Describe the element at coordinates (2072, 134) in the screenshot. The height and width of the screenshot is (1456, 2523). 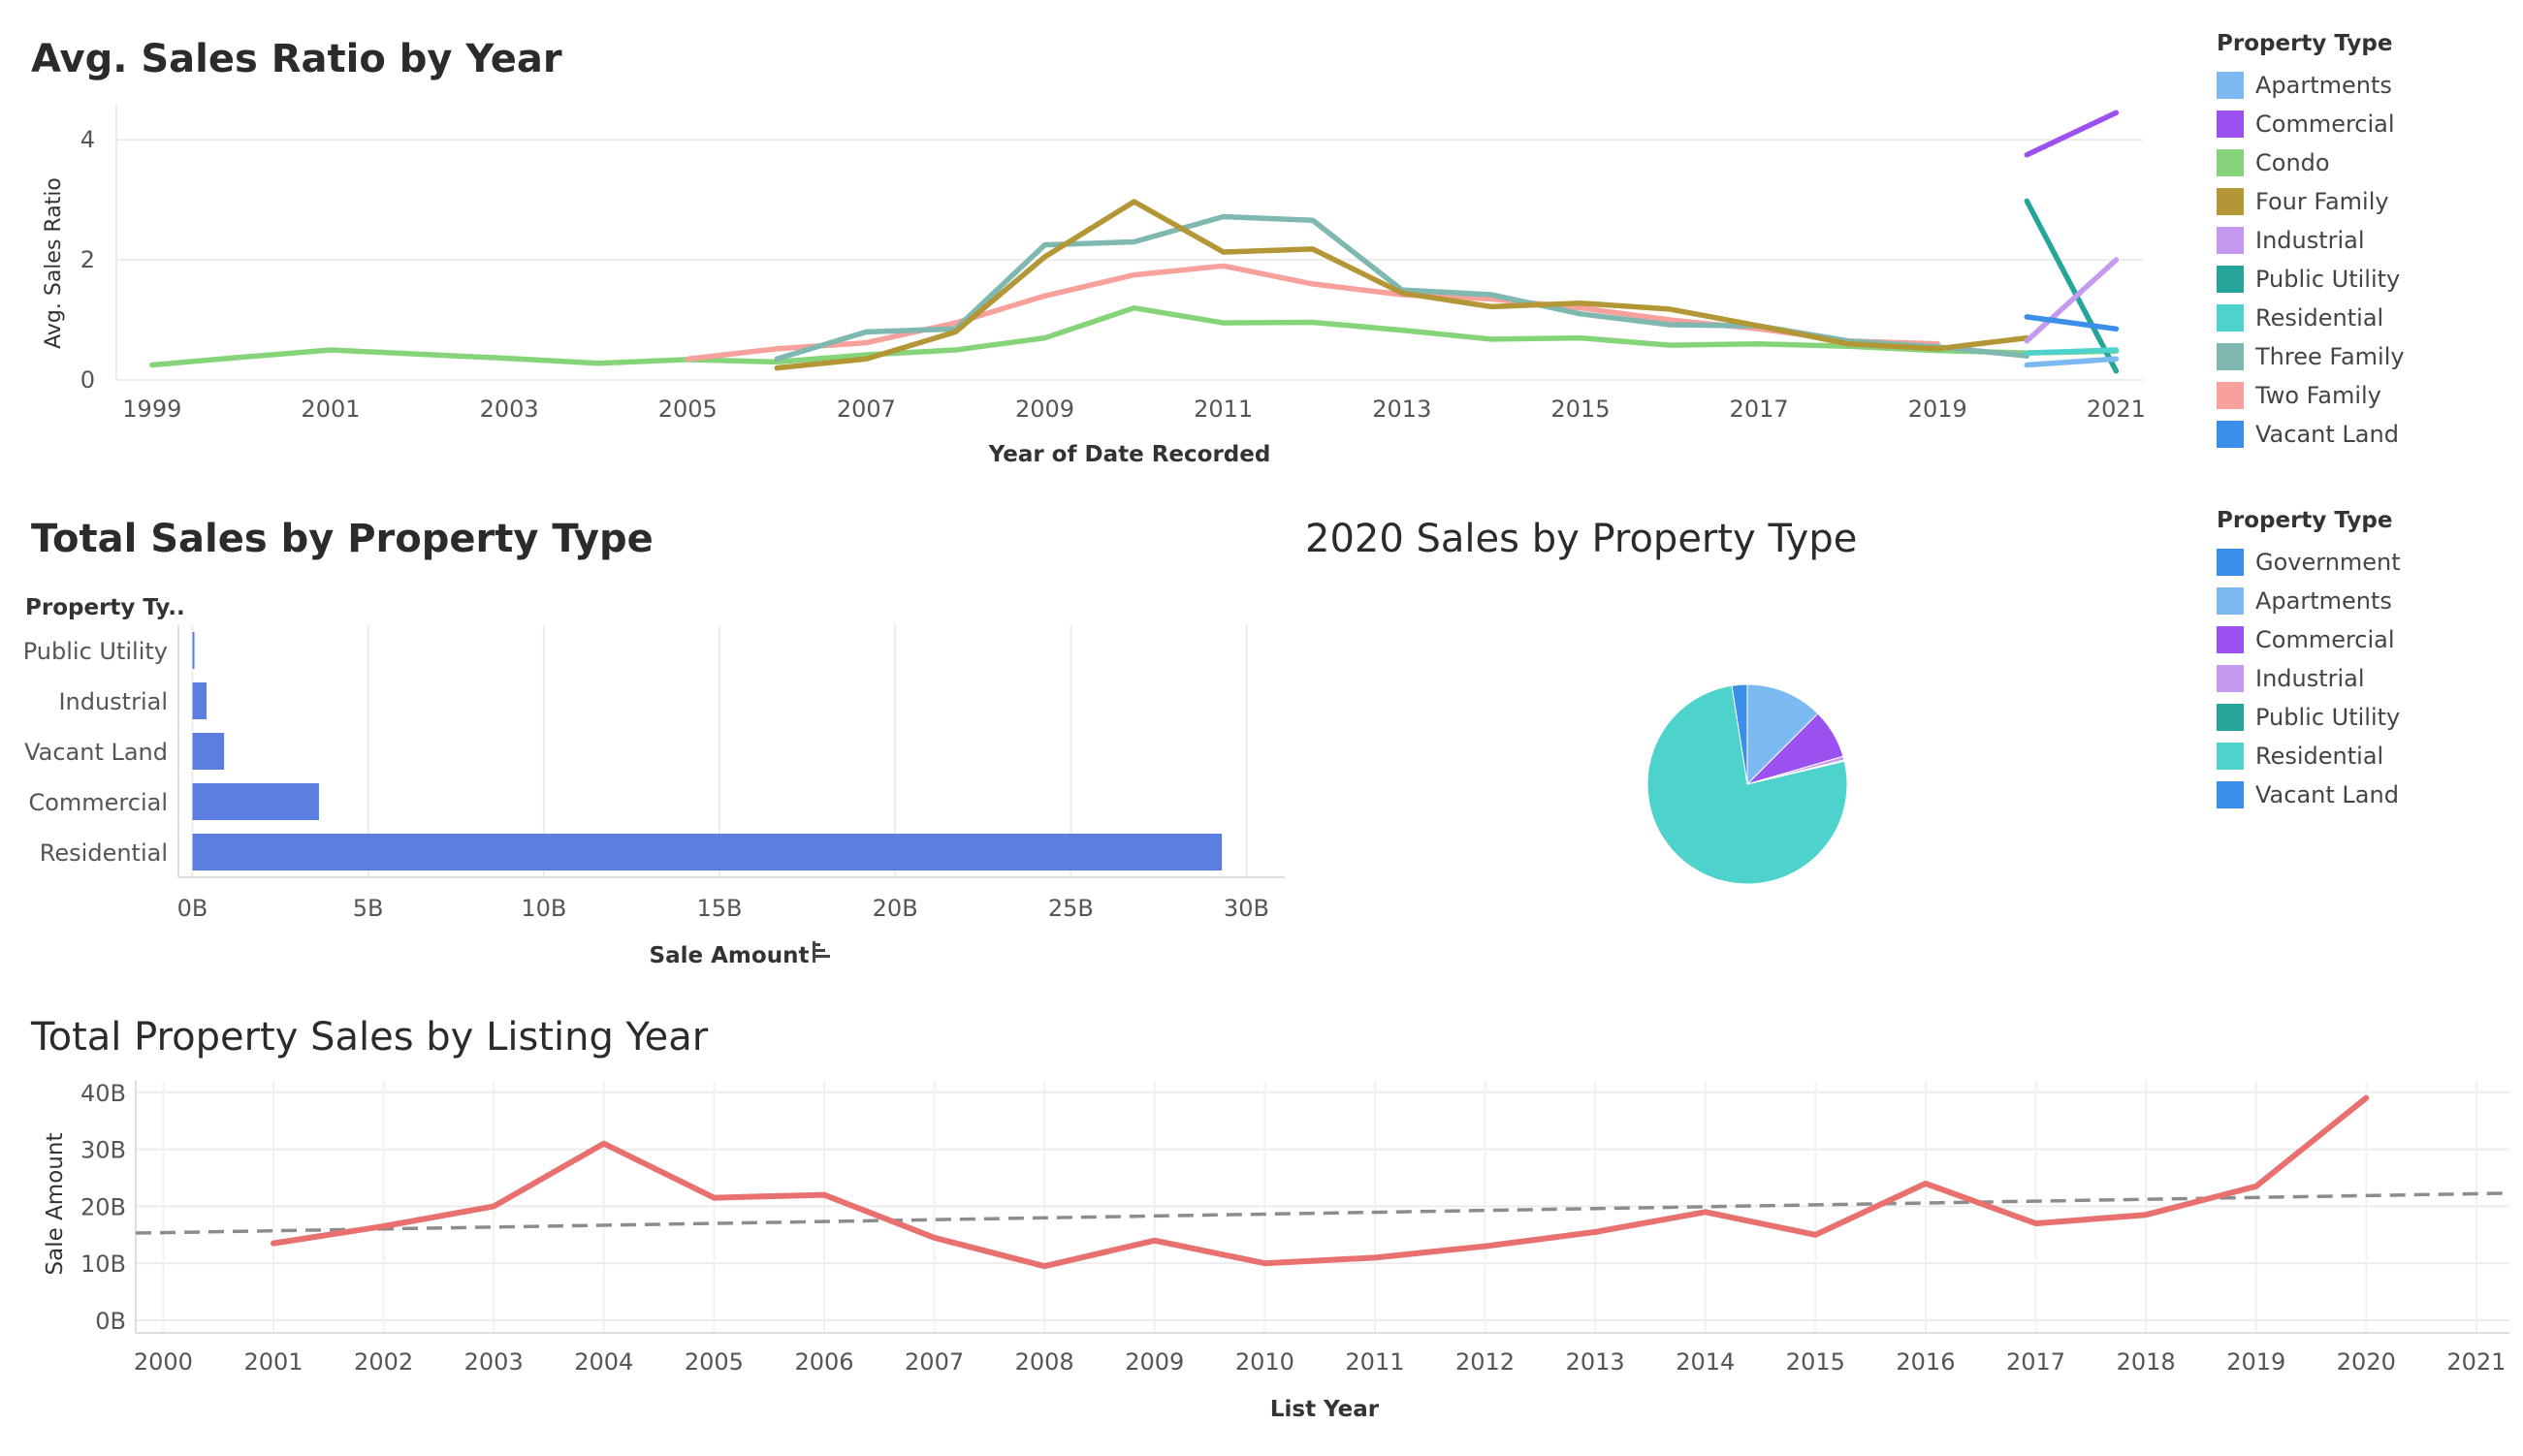
I see `series-line-commercial` at that location.